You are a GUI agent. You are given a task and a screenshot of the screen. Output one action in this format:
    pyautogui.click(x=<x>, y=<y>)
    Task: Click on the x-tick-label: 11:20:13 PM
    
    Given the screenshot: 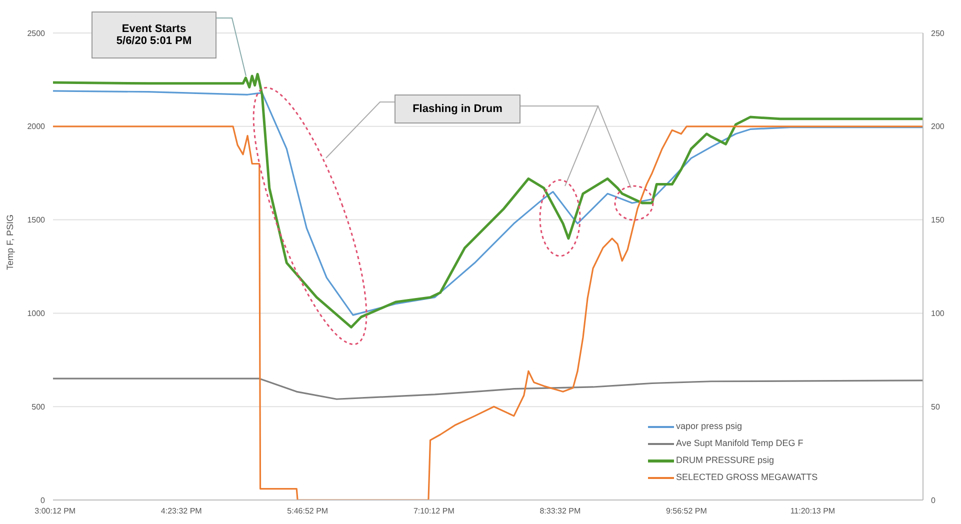 What is the action you would take?
    pyautogui.click(x=813, y=511)
    